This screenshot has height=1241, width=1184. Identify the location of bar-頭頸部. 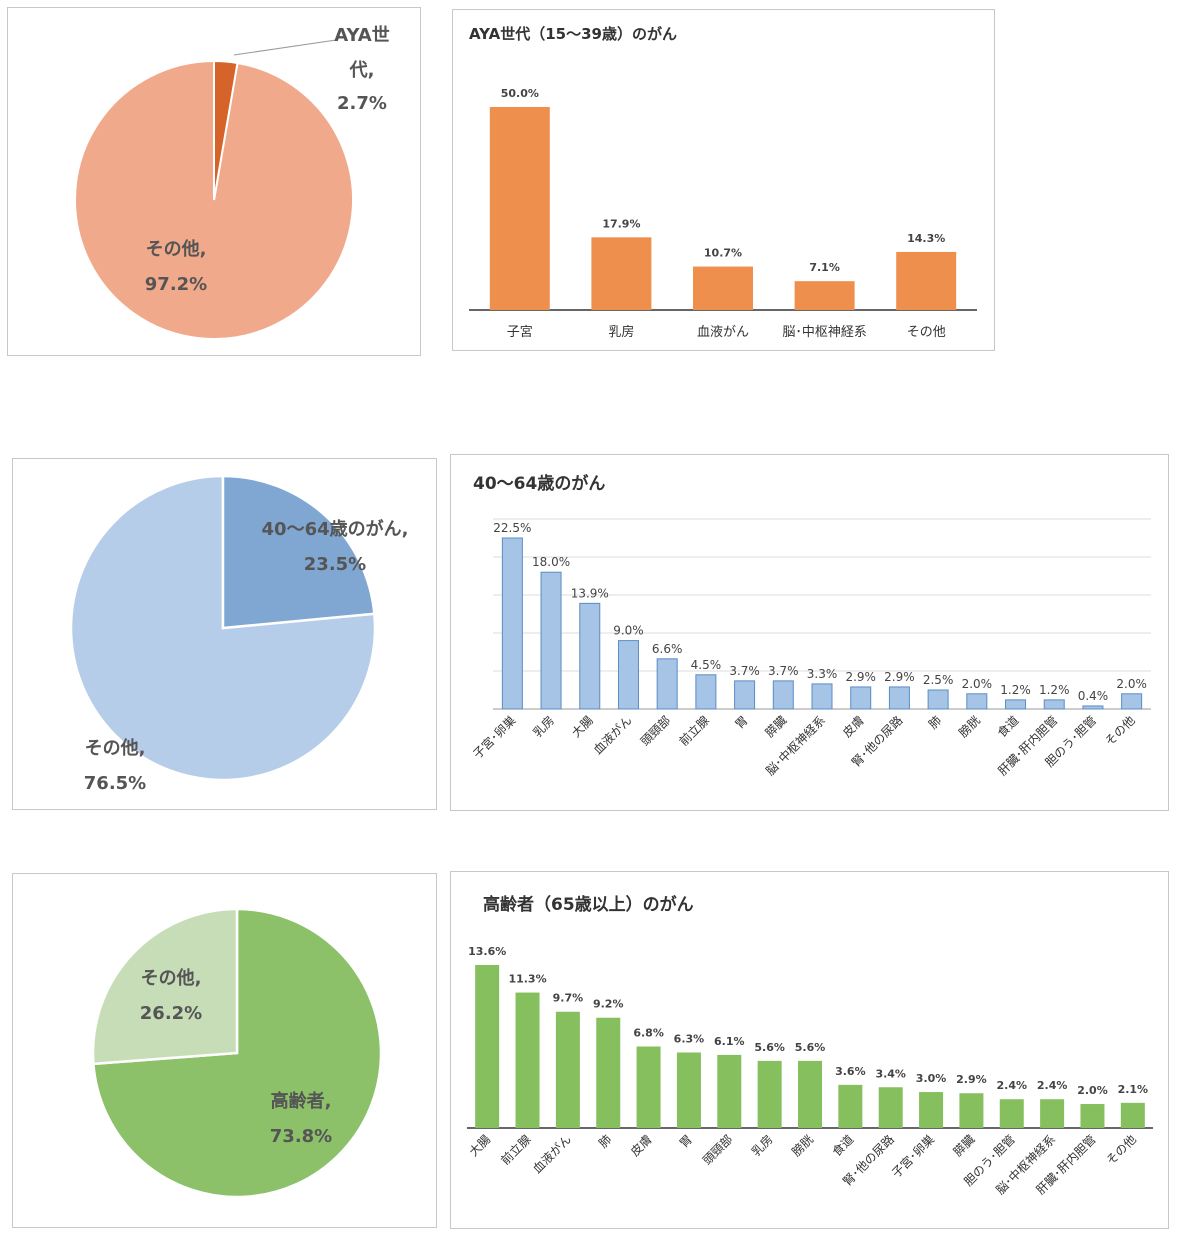
(667, 684).